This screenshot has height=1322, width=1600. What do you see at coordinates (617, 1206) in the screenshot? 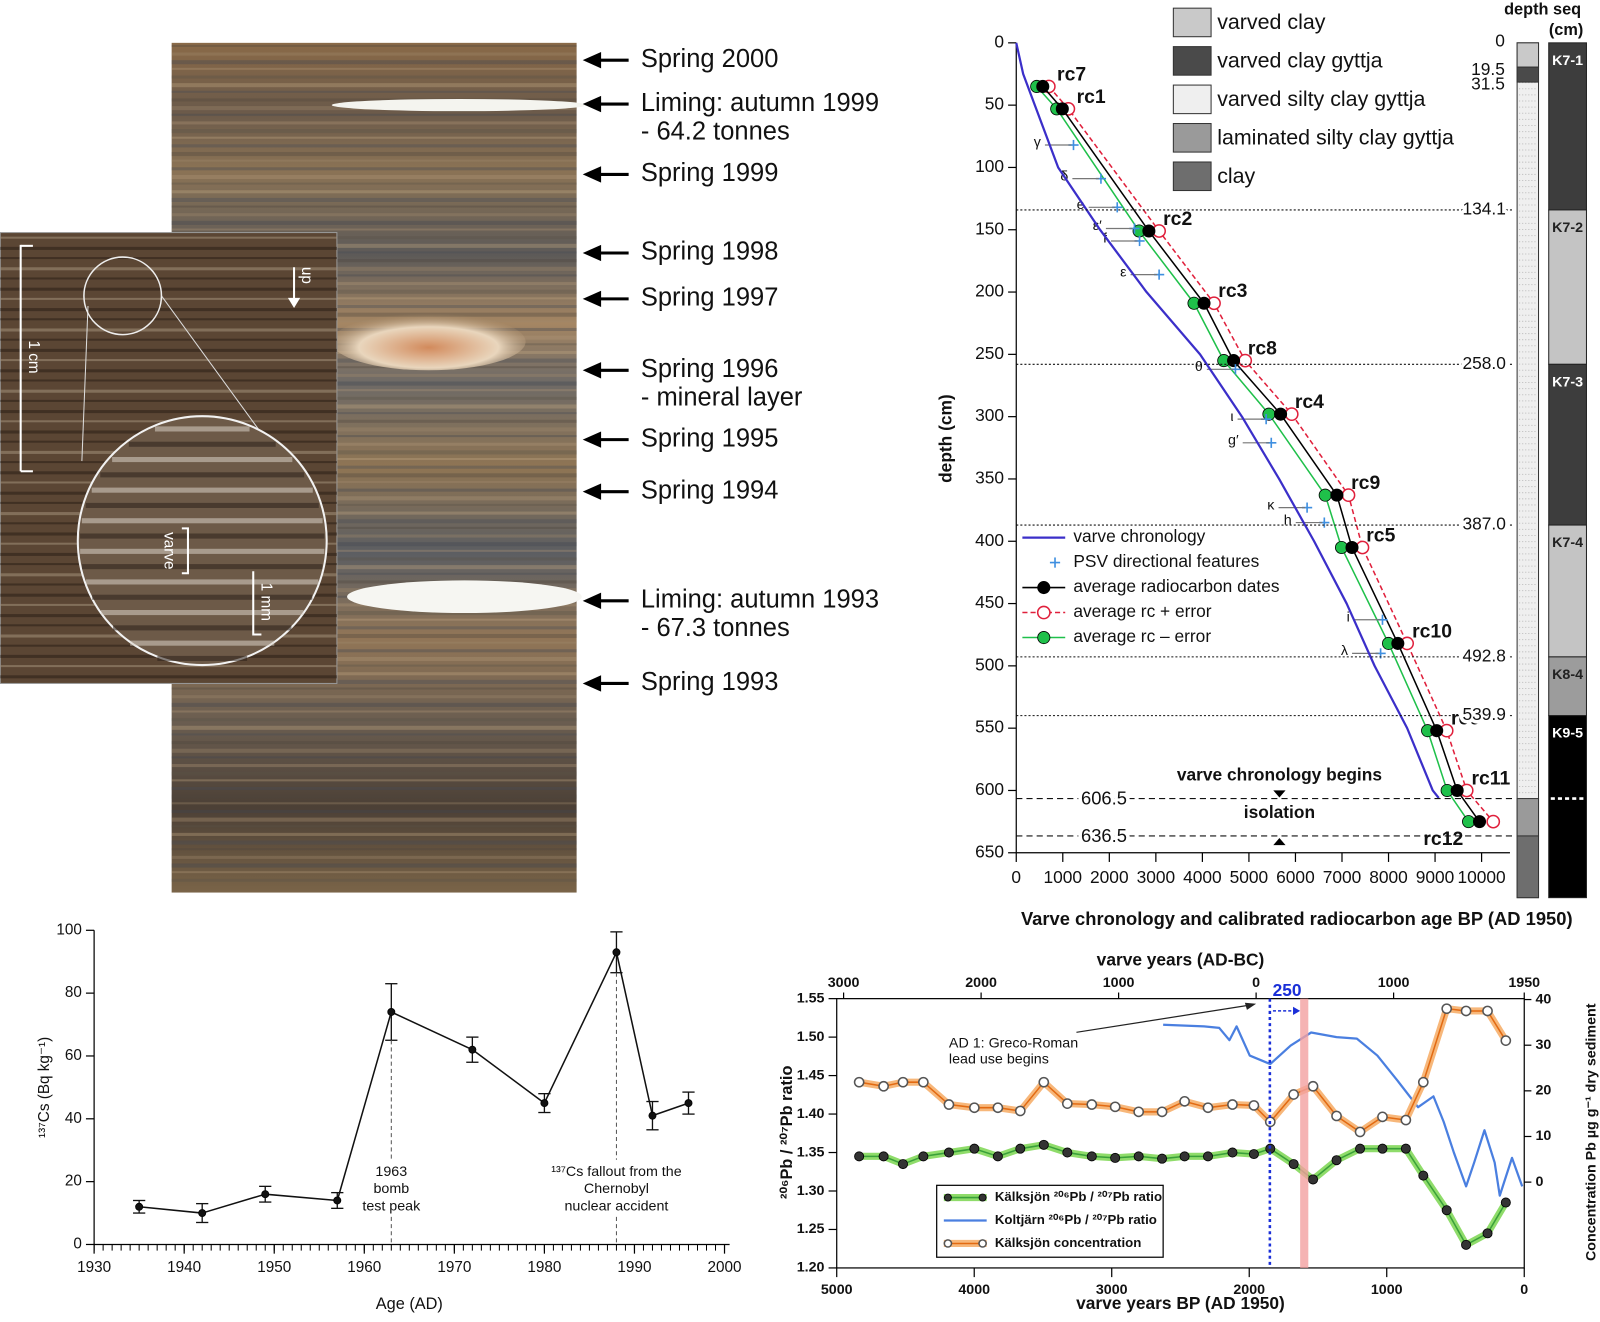
I see `annotation: nuclear accident` at bounding box center [617, 1206].